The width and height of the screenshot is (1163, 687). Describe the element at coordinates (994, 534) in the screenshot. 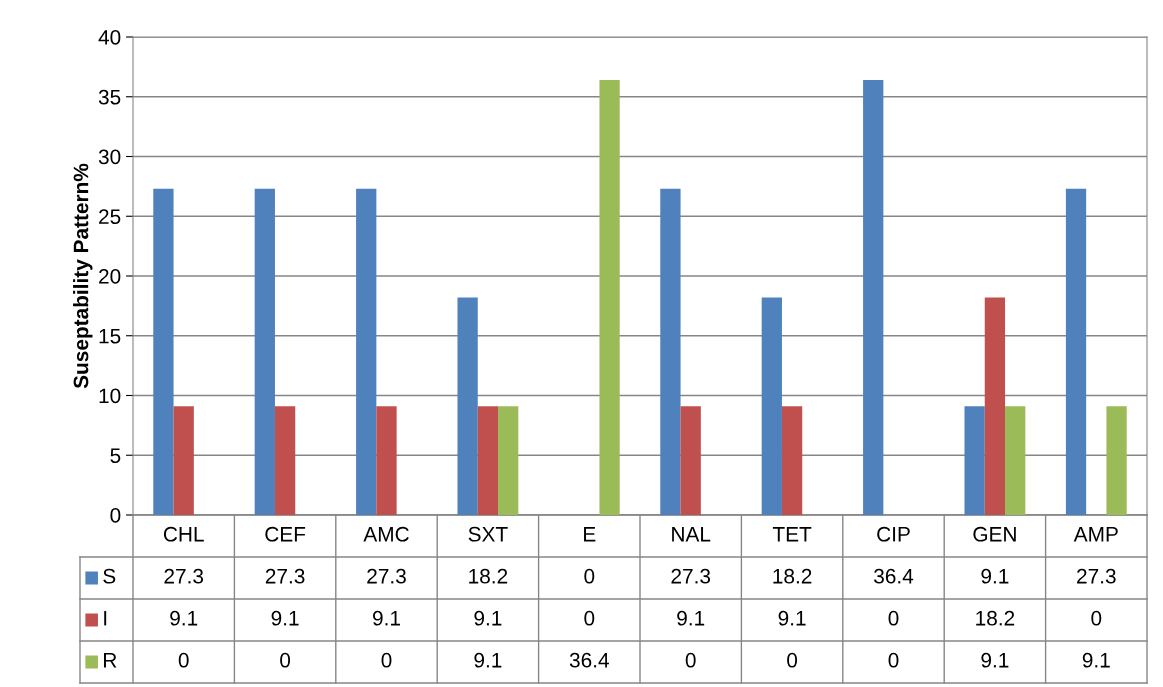

I see `x-tick-label: GEN` at that location.